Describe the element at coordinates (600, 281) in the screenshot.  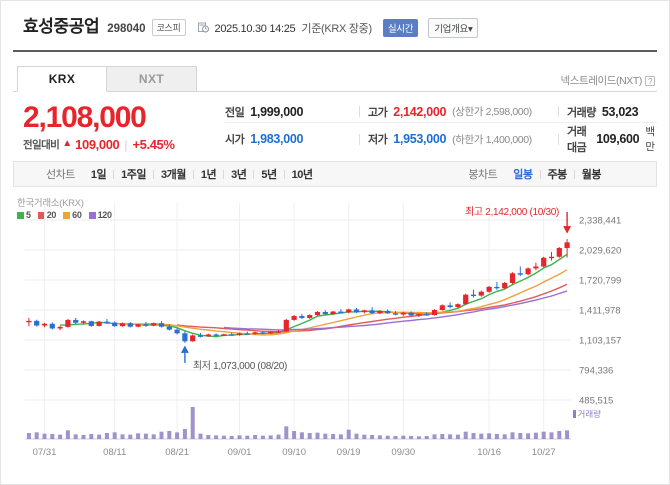
I see `y-axis-tick: 1,720,799` at that location.